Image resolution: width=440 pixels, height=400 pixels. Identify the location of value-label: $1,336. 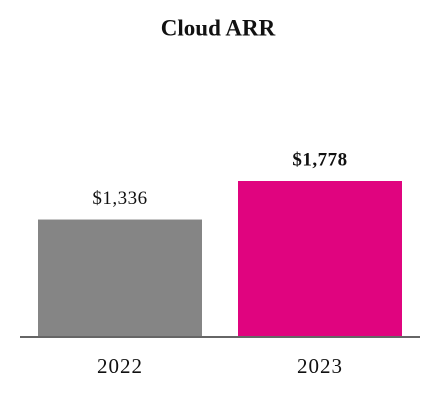
(119, 198).